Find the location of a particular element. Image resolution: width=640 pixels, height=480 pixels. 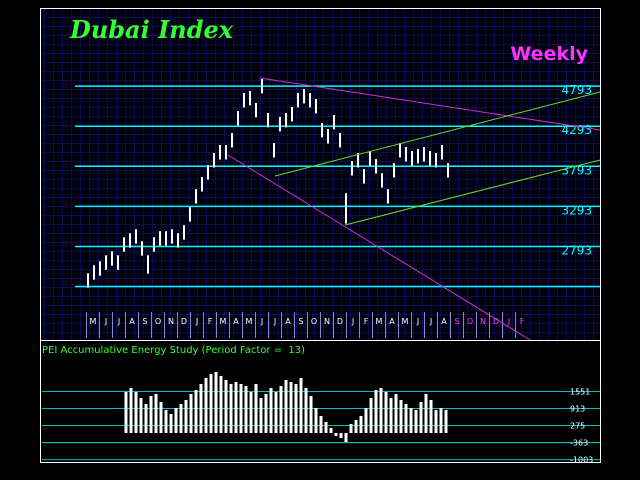

y-tick-label: 4793 is located at coordinates (576, 90).